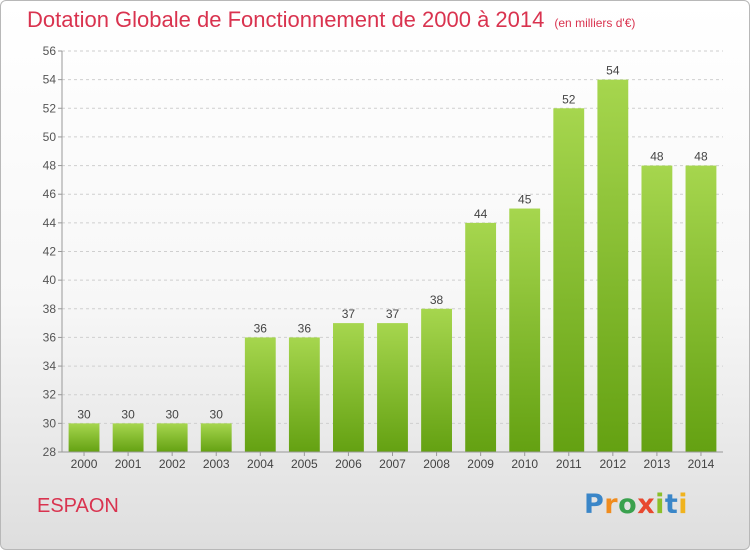  Describe the element at coordinates (78, 506) in the screenshot. I see `commune-name: ESPAON` at that location.